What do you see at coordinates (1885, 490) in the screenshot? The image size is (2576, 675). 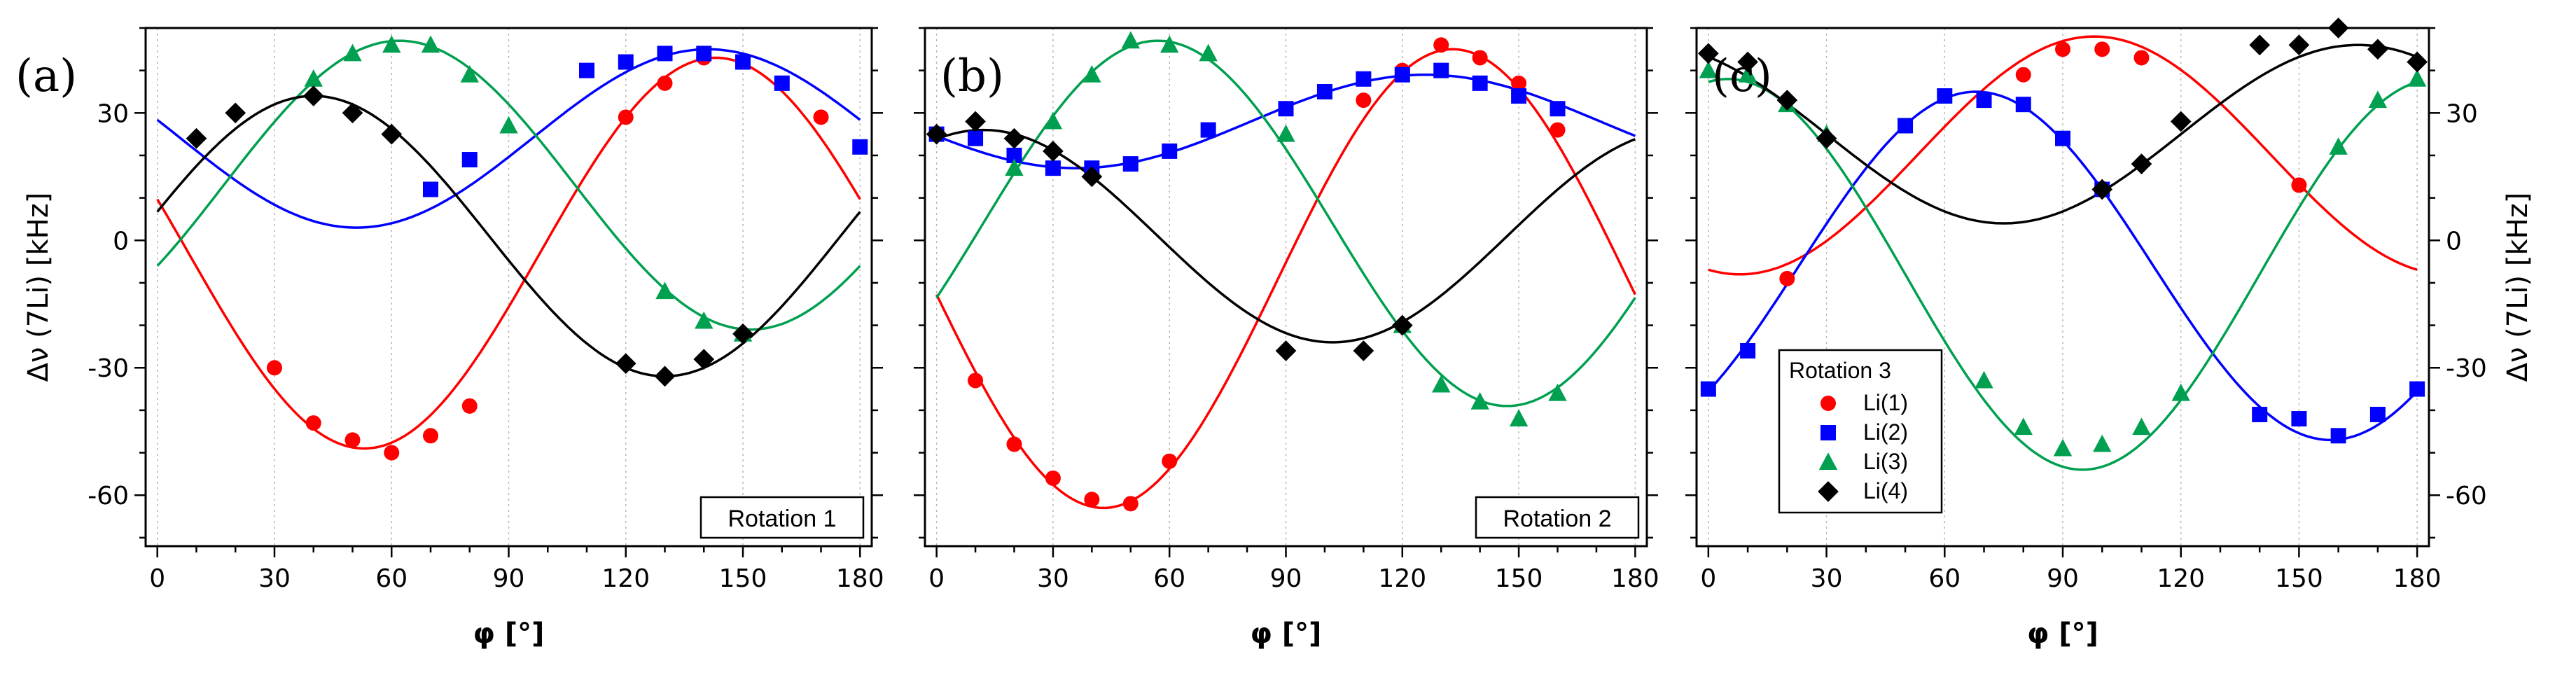 I see `legend-entry: Li(4)` at bounding box center [1885, 490].